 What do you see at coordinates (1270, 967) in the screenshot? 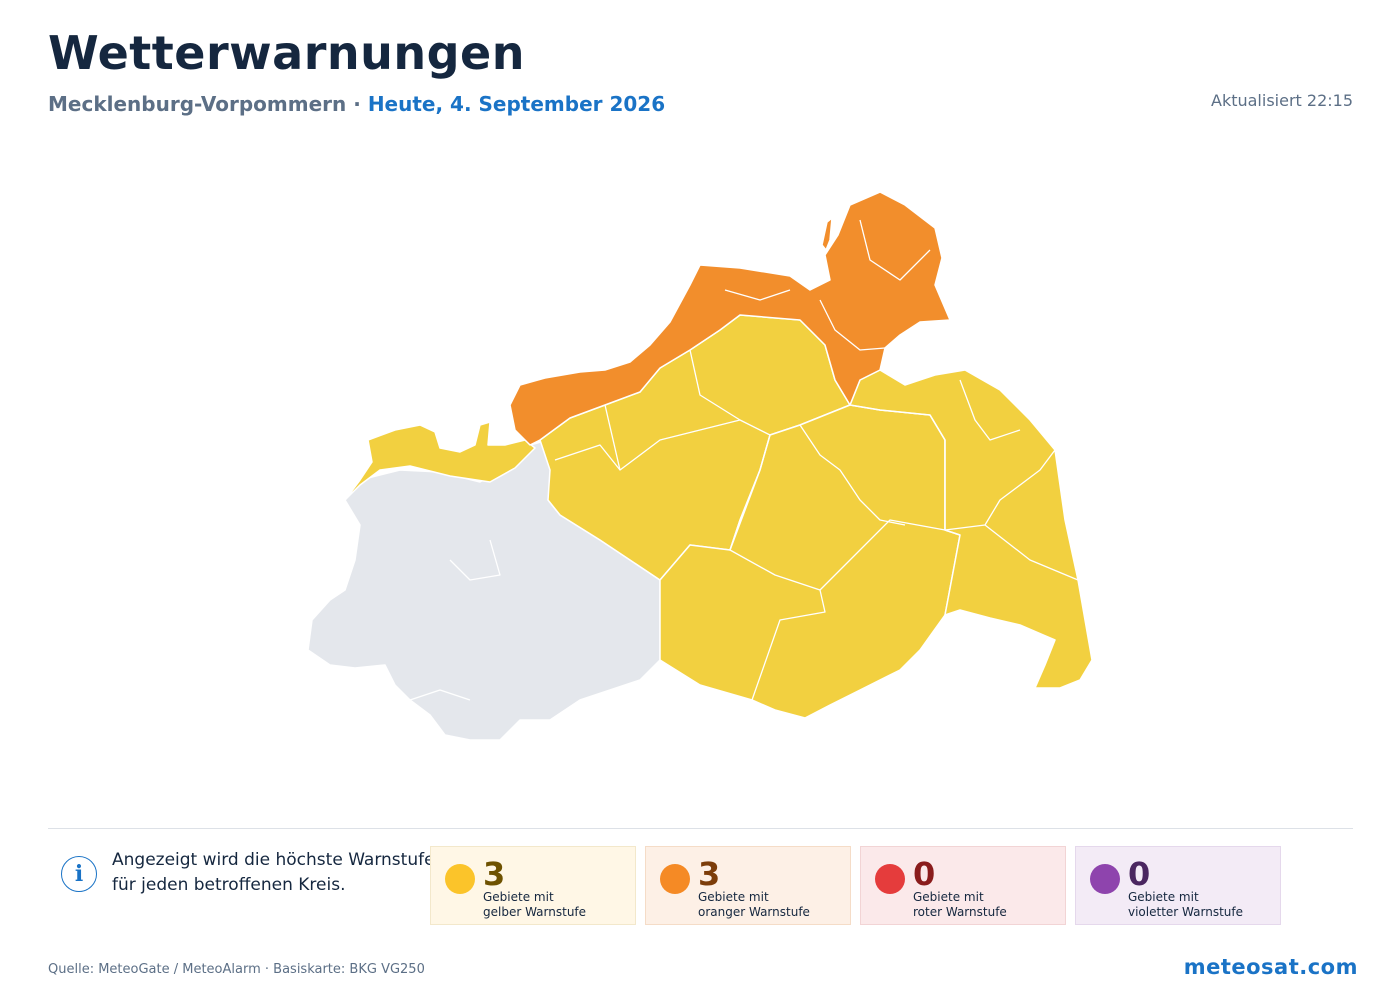
I see `brand-link: meteosat.com` at bounding box center [1270, 967].